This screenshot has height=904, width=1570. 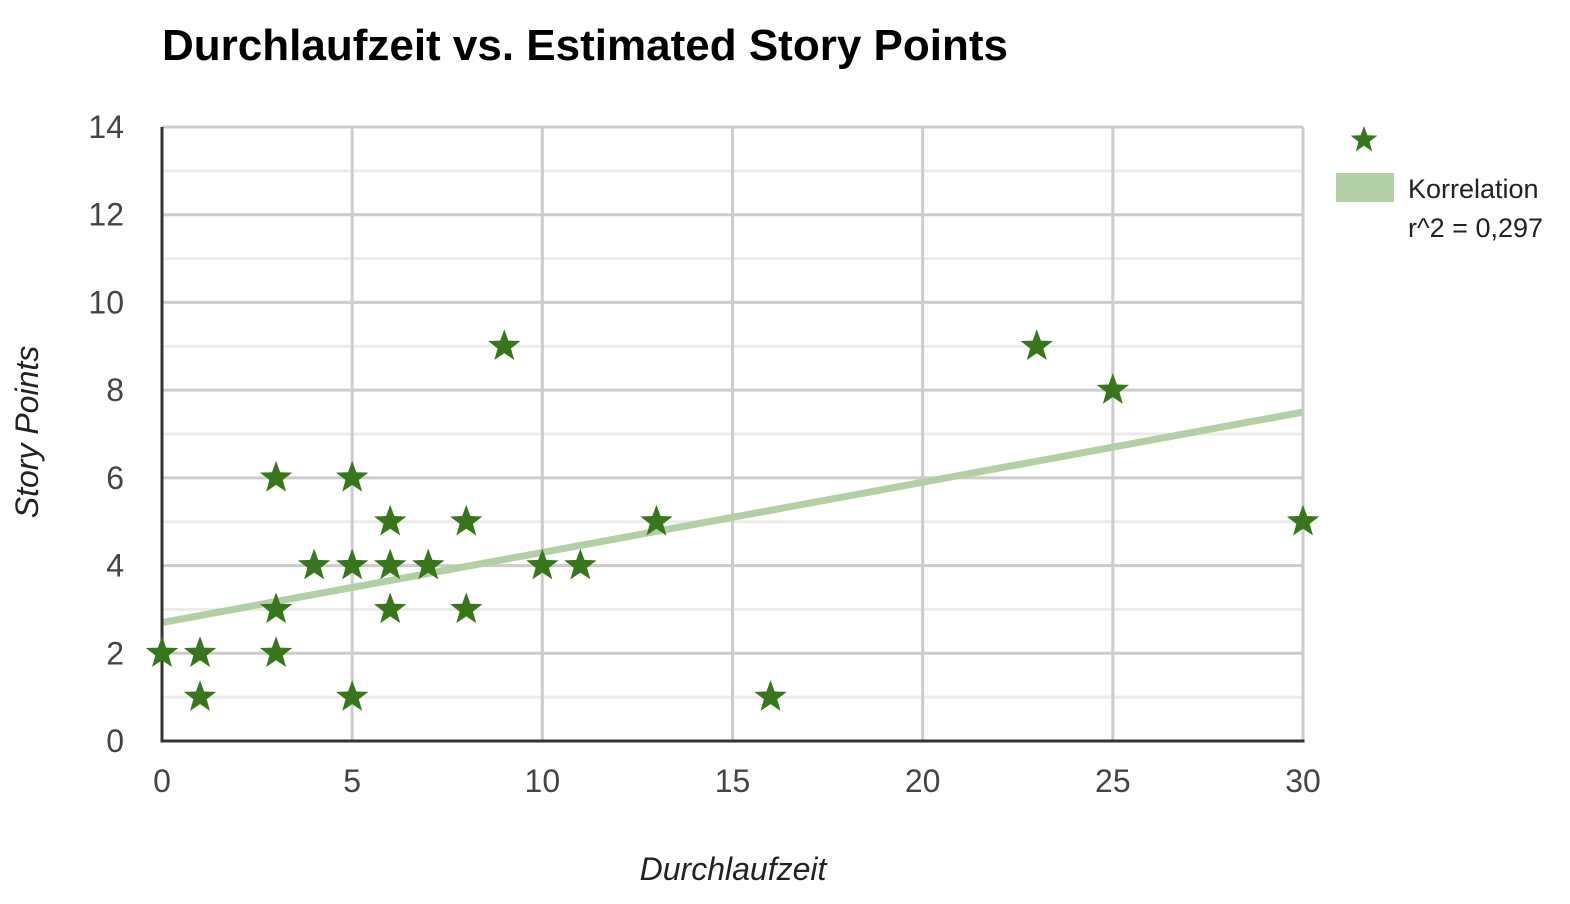 What do you see at coordinates (543, 781) in the screenshot?
I see `x-tick-label: 10` at bounding box center [543, 781].